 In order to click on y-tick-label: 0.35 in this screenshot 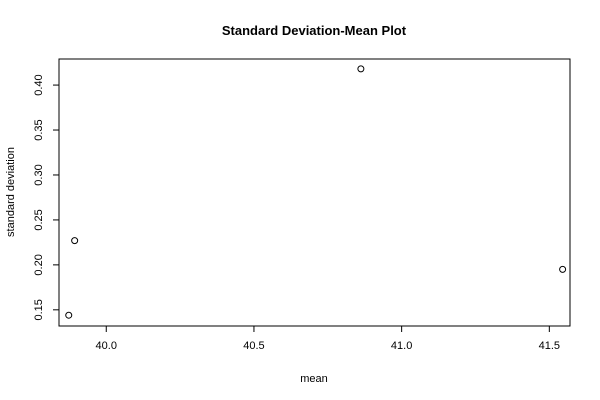, I will do `click(39, 129)`.